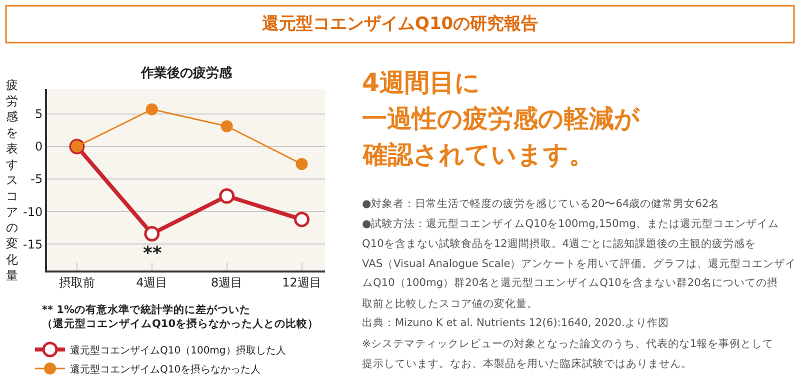  I want to click on text: （還元型コエンザイムQ10を摂らなかった人との比較）, so click(180, 323).